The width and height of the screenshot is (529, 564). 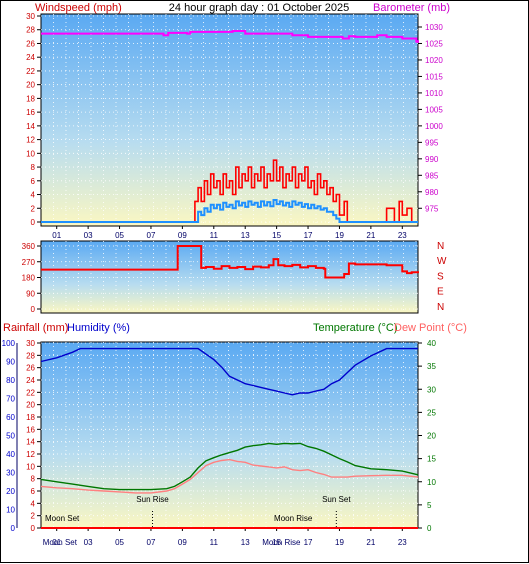 I want to click on windspeed-tick-label: 26, so click(x=30, y=43).